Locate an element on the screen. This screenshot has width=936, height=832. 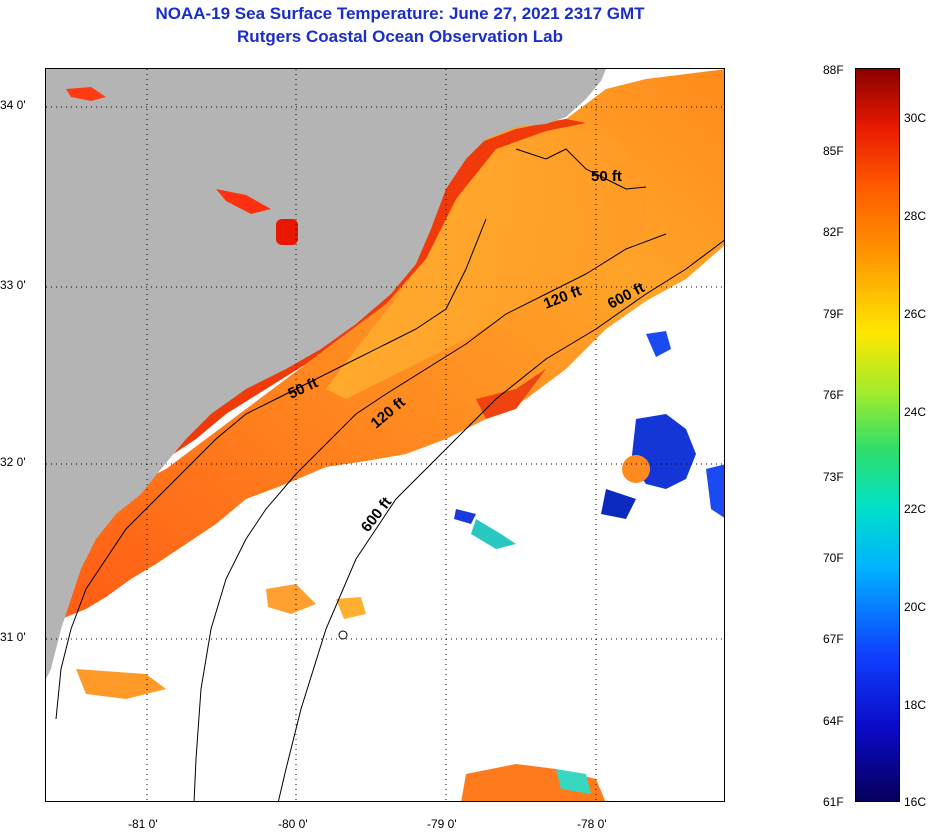
colorbar-c-label: 18C is located at coordinates (915, 705).